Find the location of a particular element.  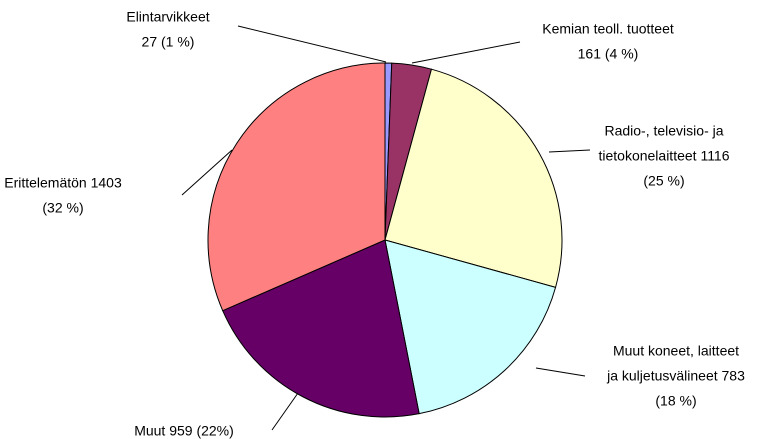

slice-label: tietokonelaitteet 1116 is located at coordinates (663, 156).